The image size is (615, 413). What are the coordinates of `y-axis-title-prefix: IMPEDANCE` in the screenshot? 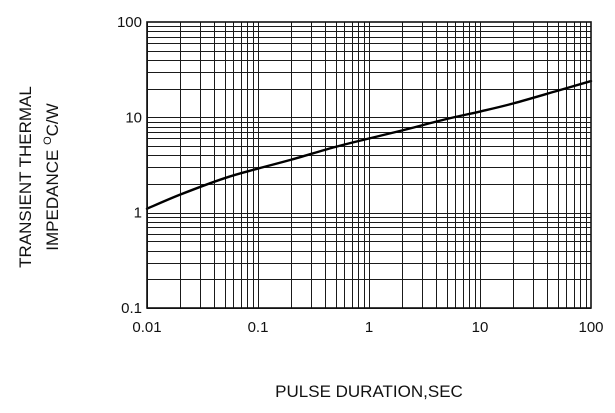 It's located at (52, 198).